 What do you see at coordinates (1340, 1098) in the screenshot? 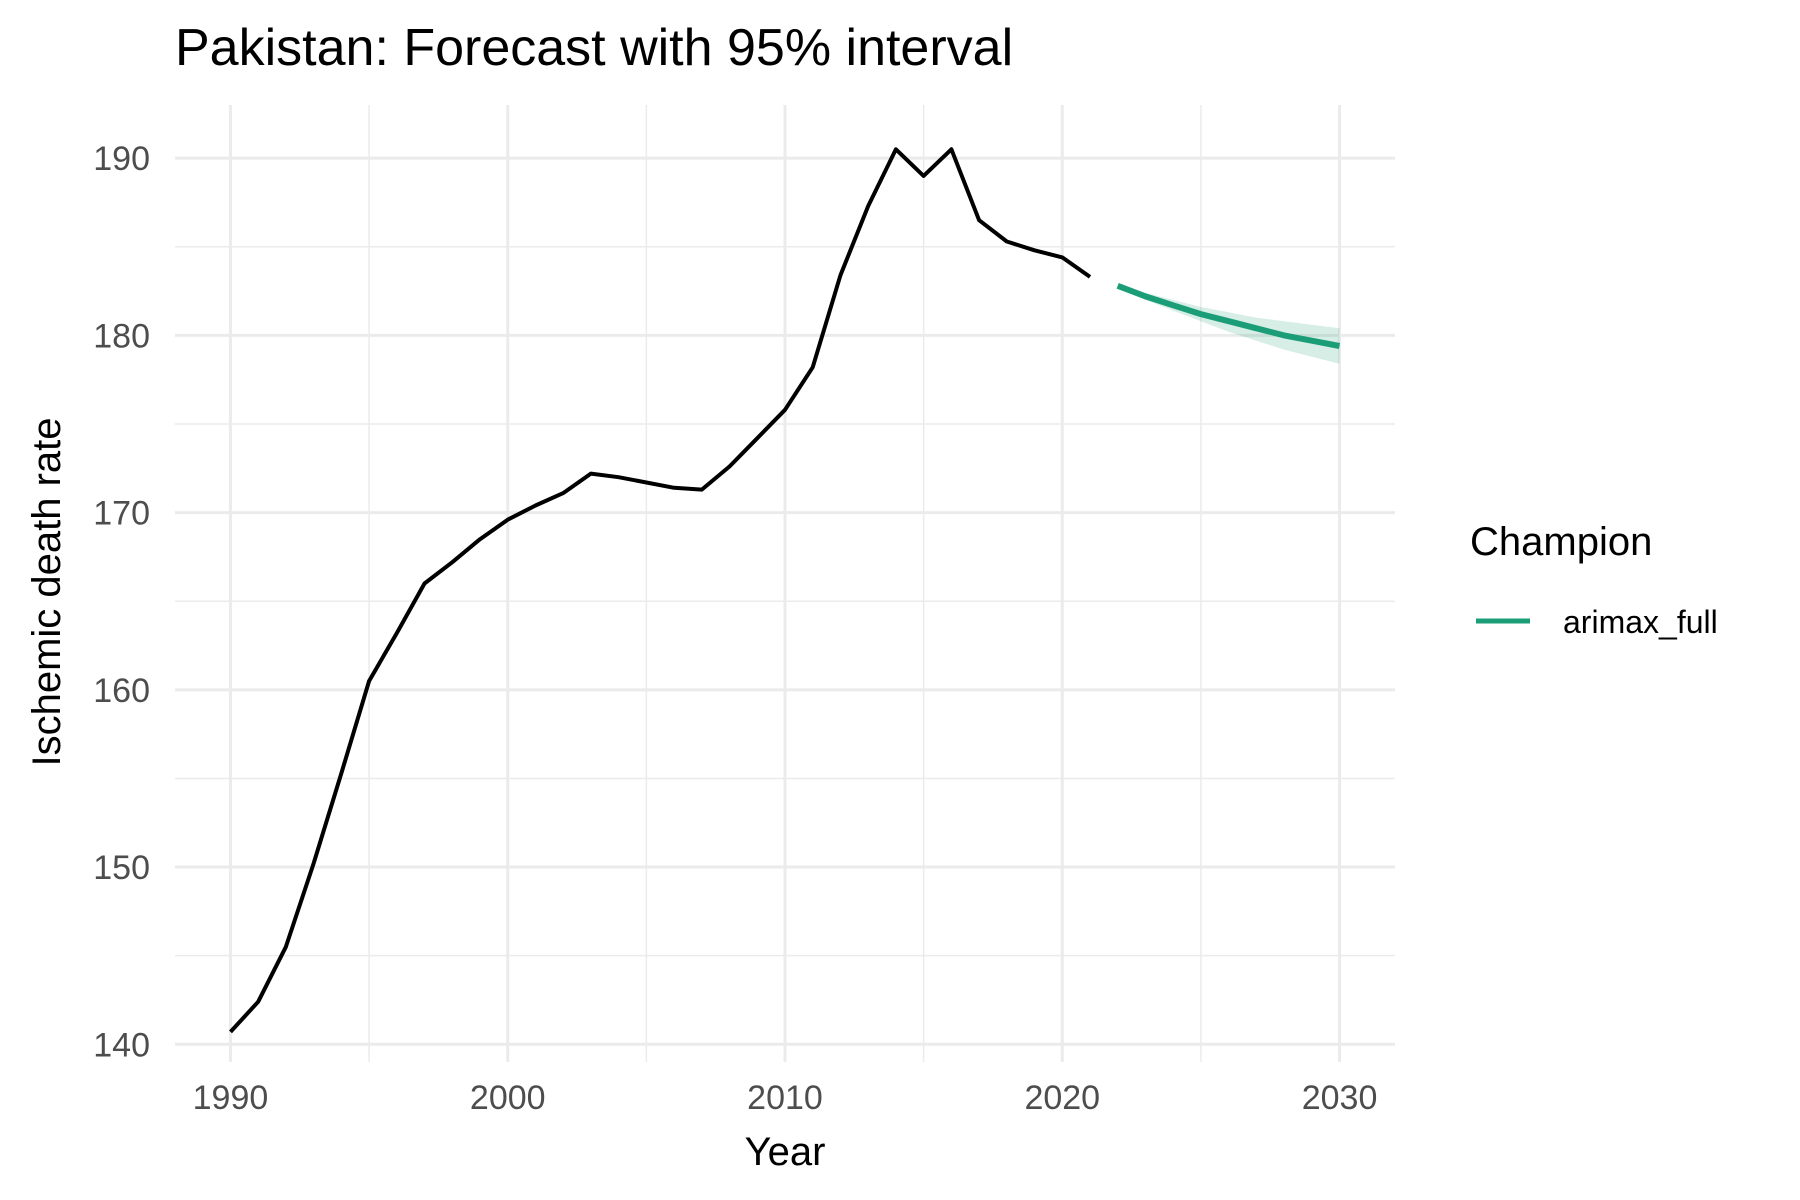
I see `x-tick-label: 2030` at bounding box center [1340, 1098].